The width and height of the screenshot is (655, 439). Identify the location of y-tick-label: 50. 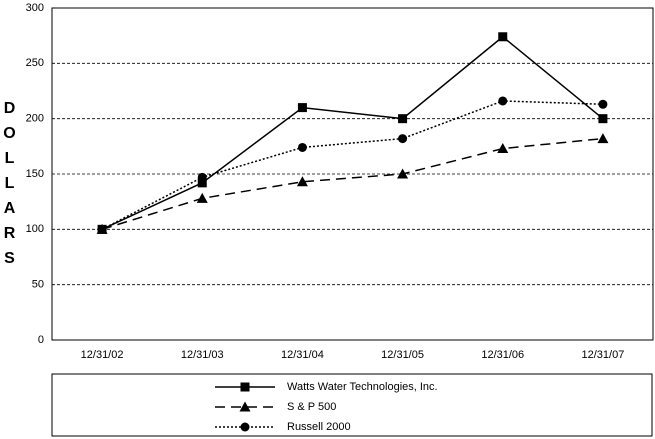
(38, 285).